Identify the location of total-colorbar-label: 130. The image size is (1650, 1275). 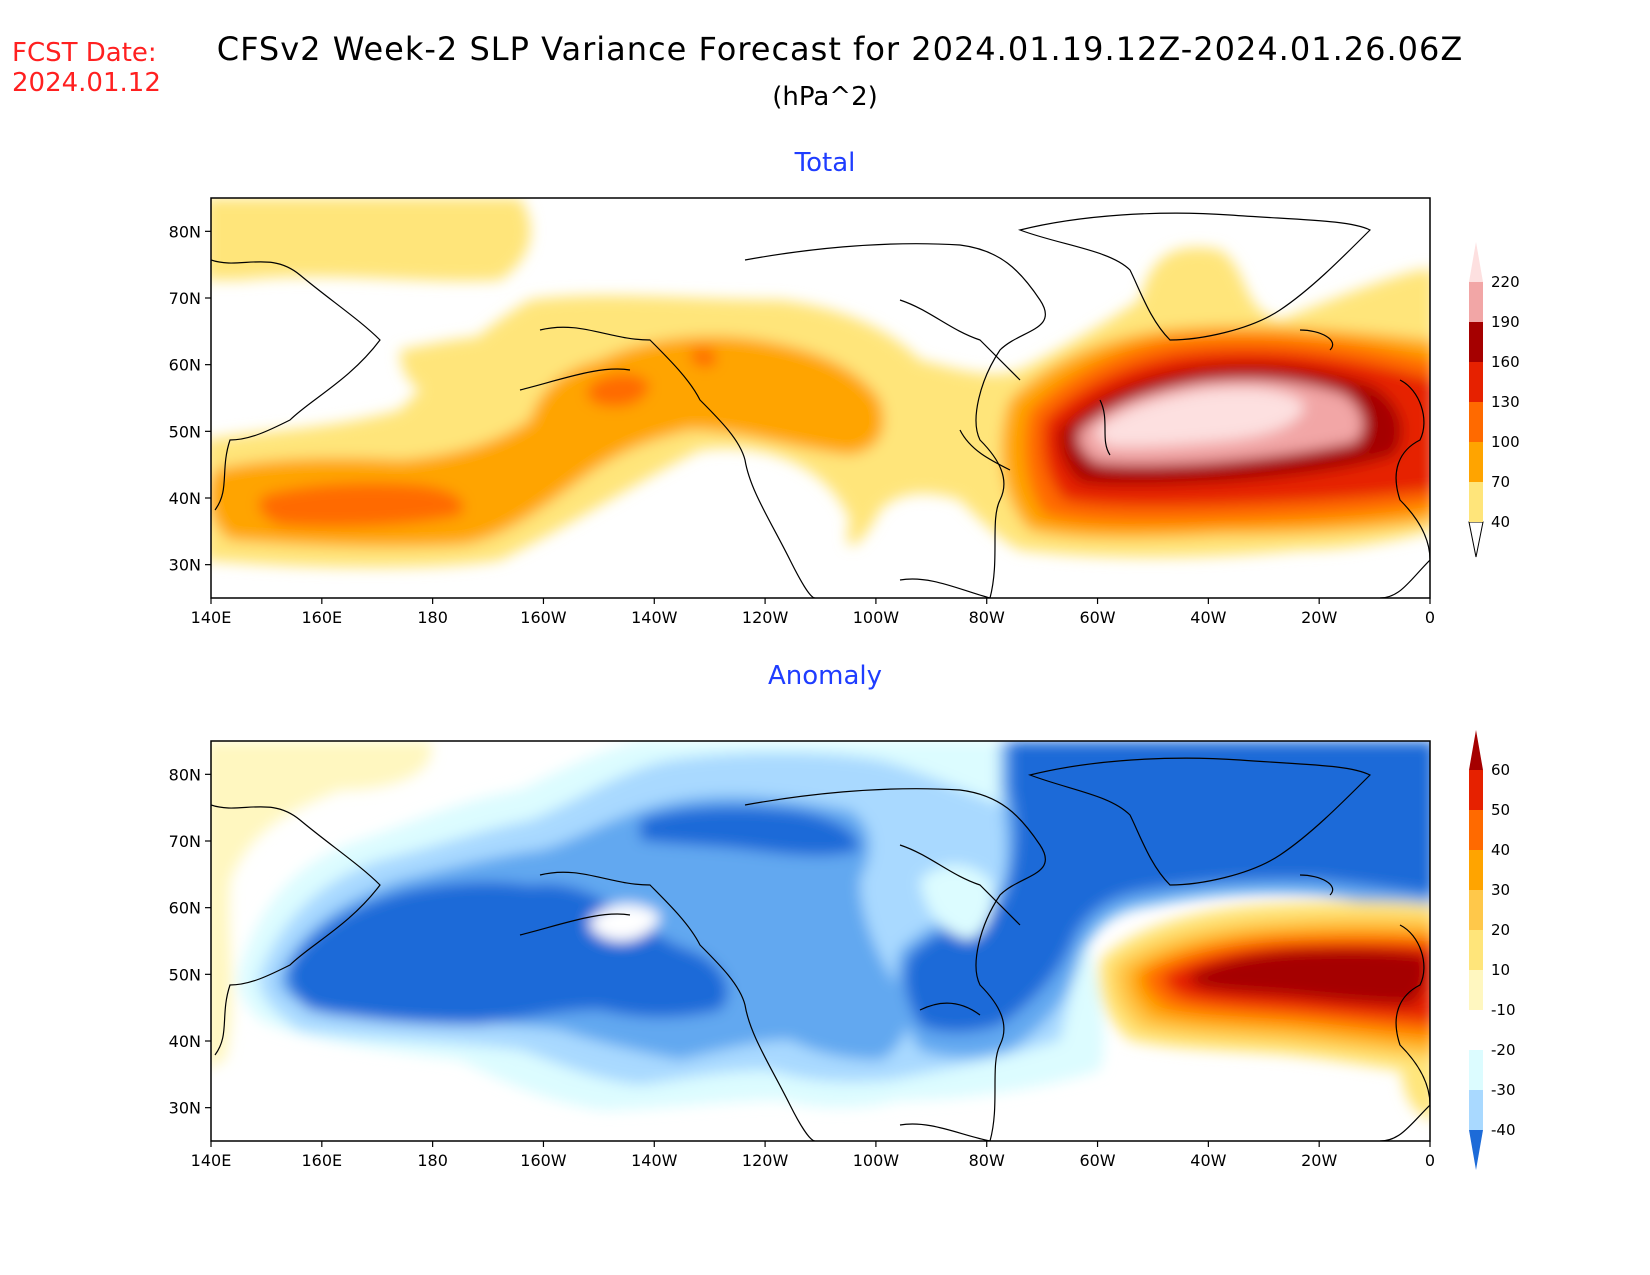
(1505, 402).